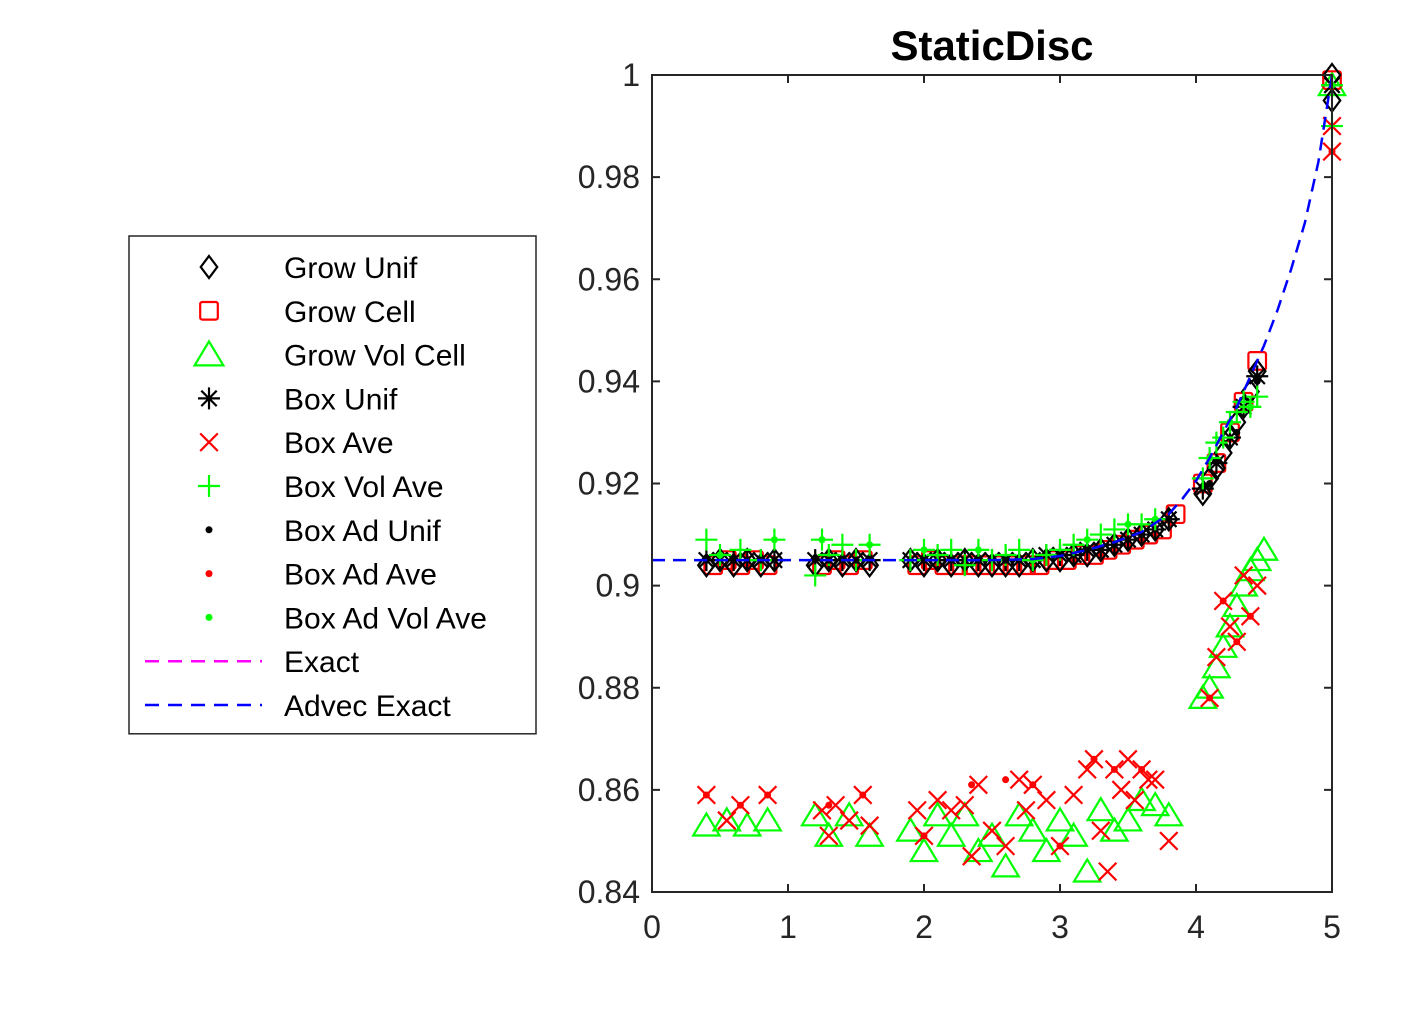  Describe the element at coordinates (609, 484) in the screenshot. I see `y-tick-label: 0.92` at that location.